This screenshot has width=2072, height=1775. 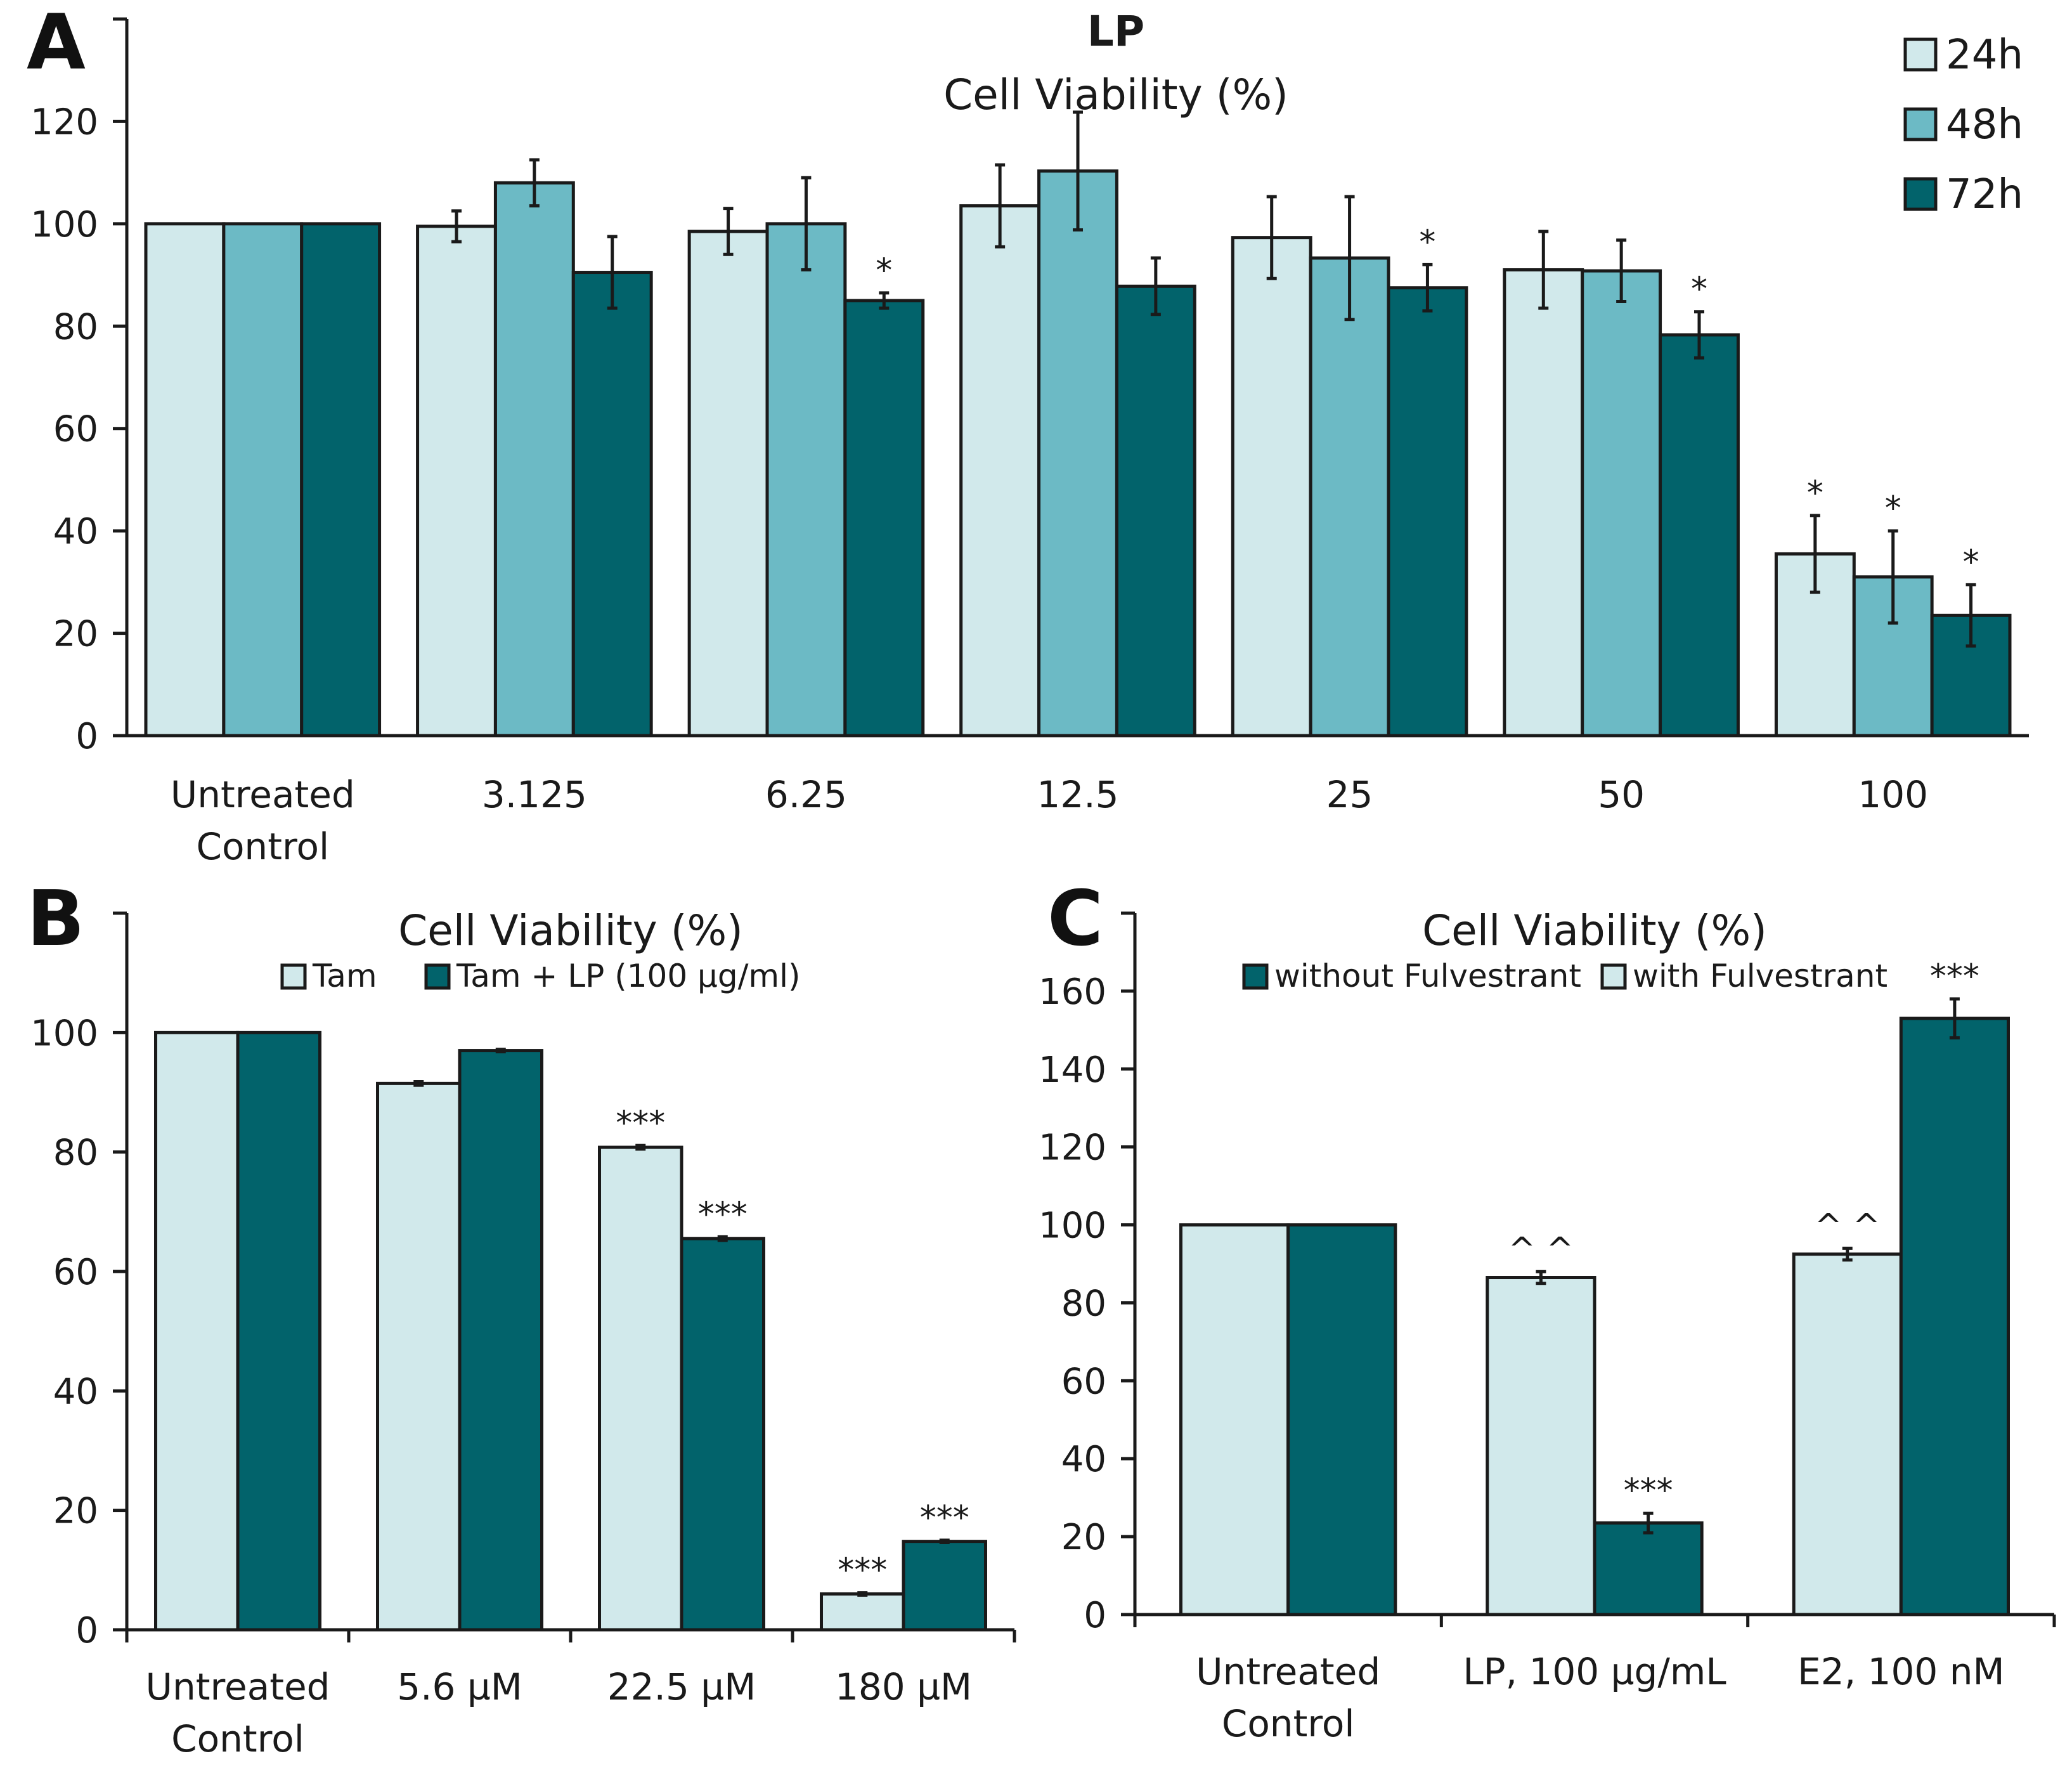 What do you see at coordinates (1621, 794) in the screenshot?
I see `category-label: 50` at bounding box center [1621, 794].